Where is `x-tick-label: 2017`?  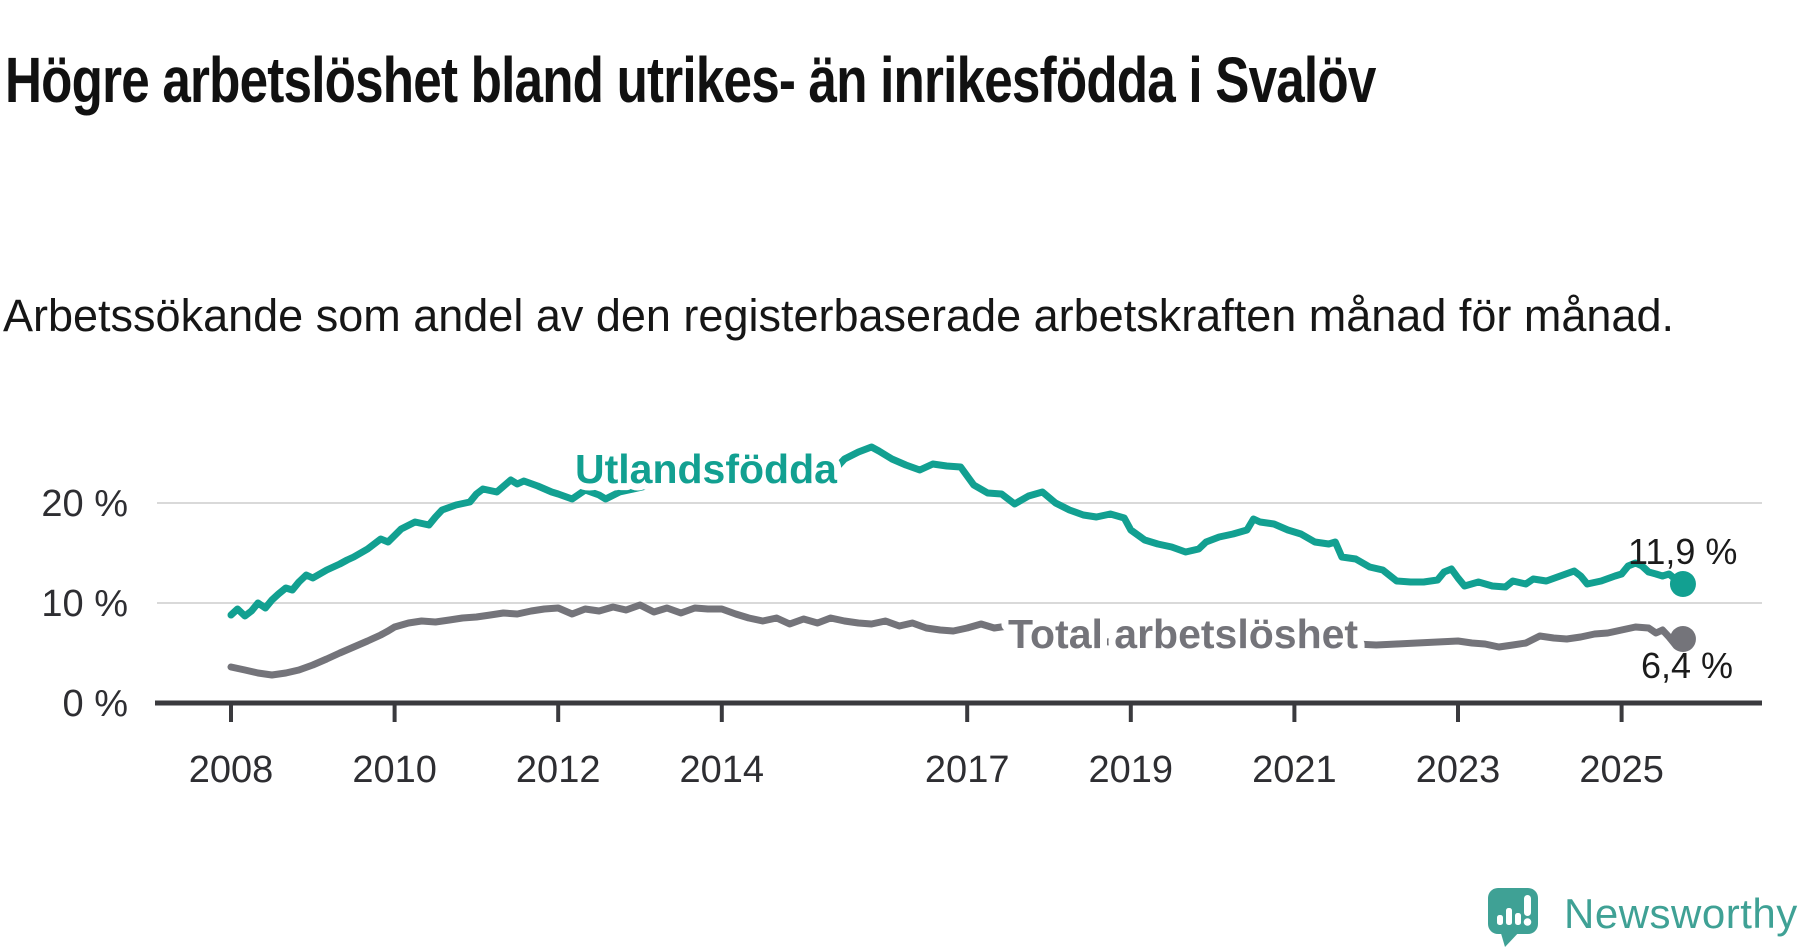 x-tick-label: 2017 is located at coordinates (967, 770).